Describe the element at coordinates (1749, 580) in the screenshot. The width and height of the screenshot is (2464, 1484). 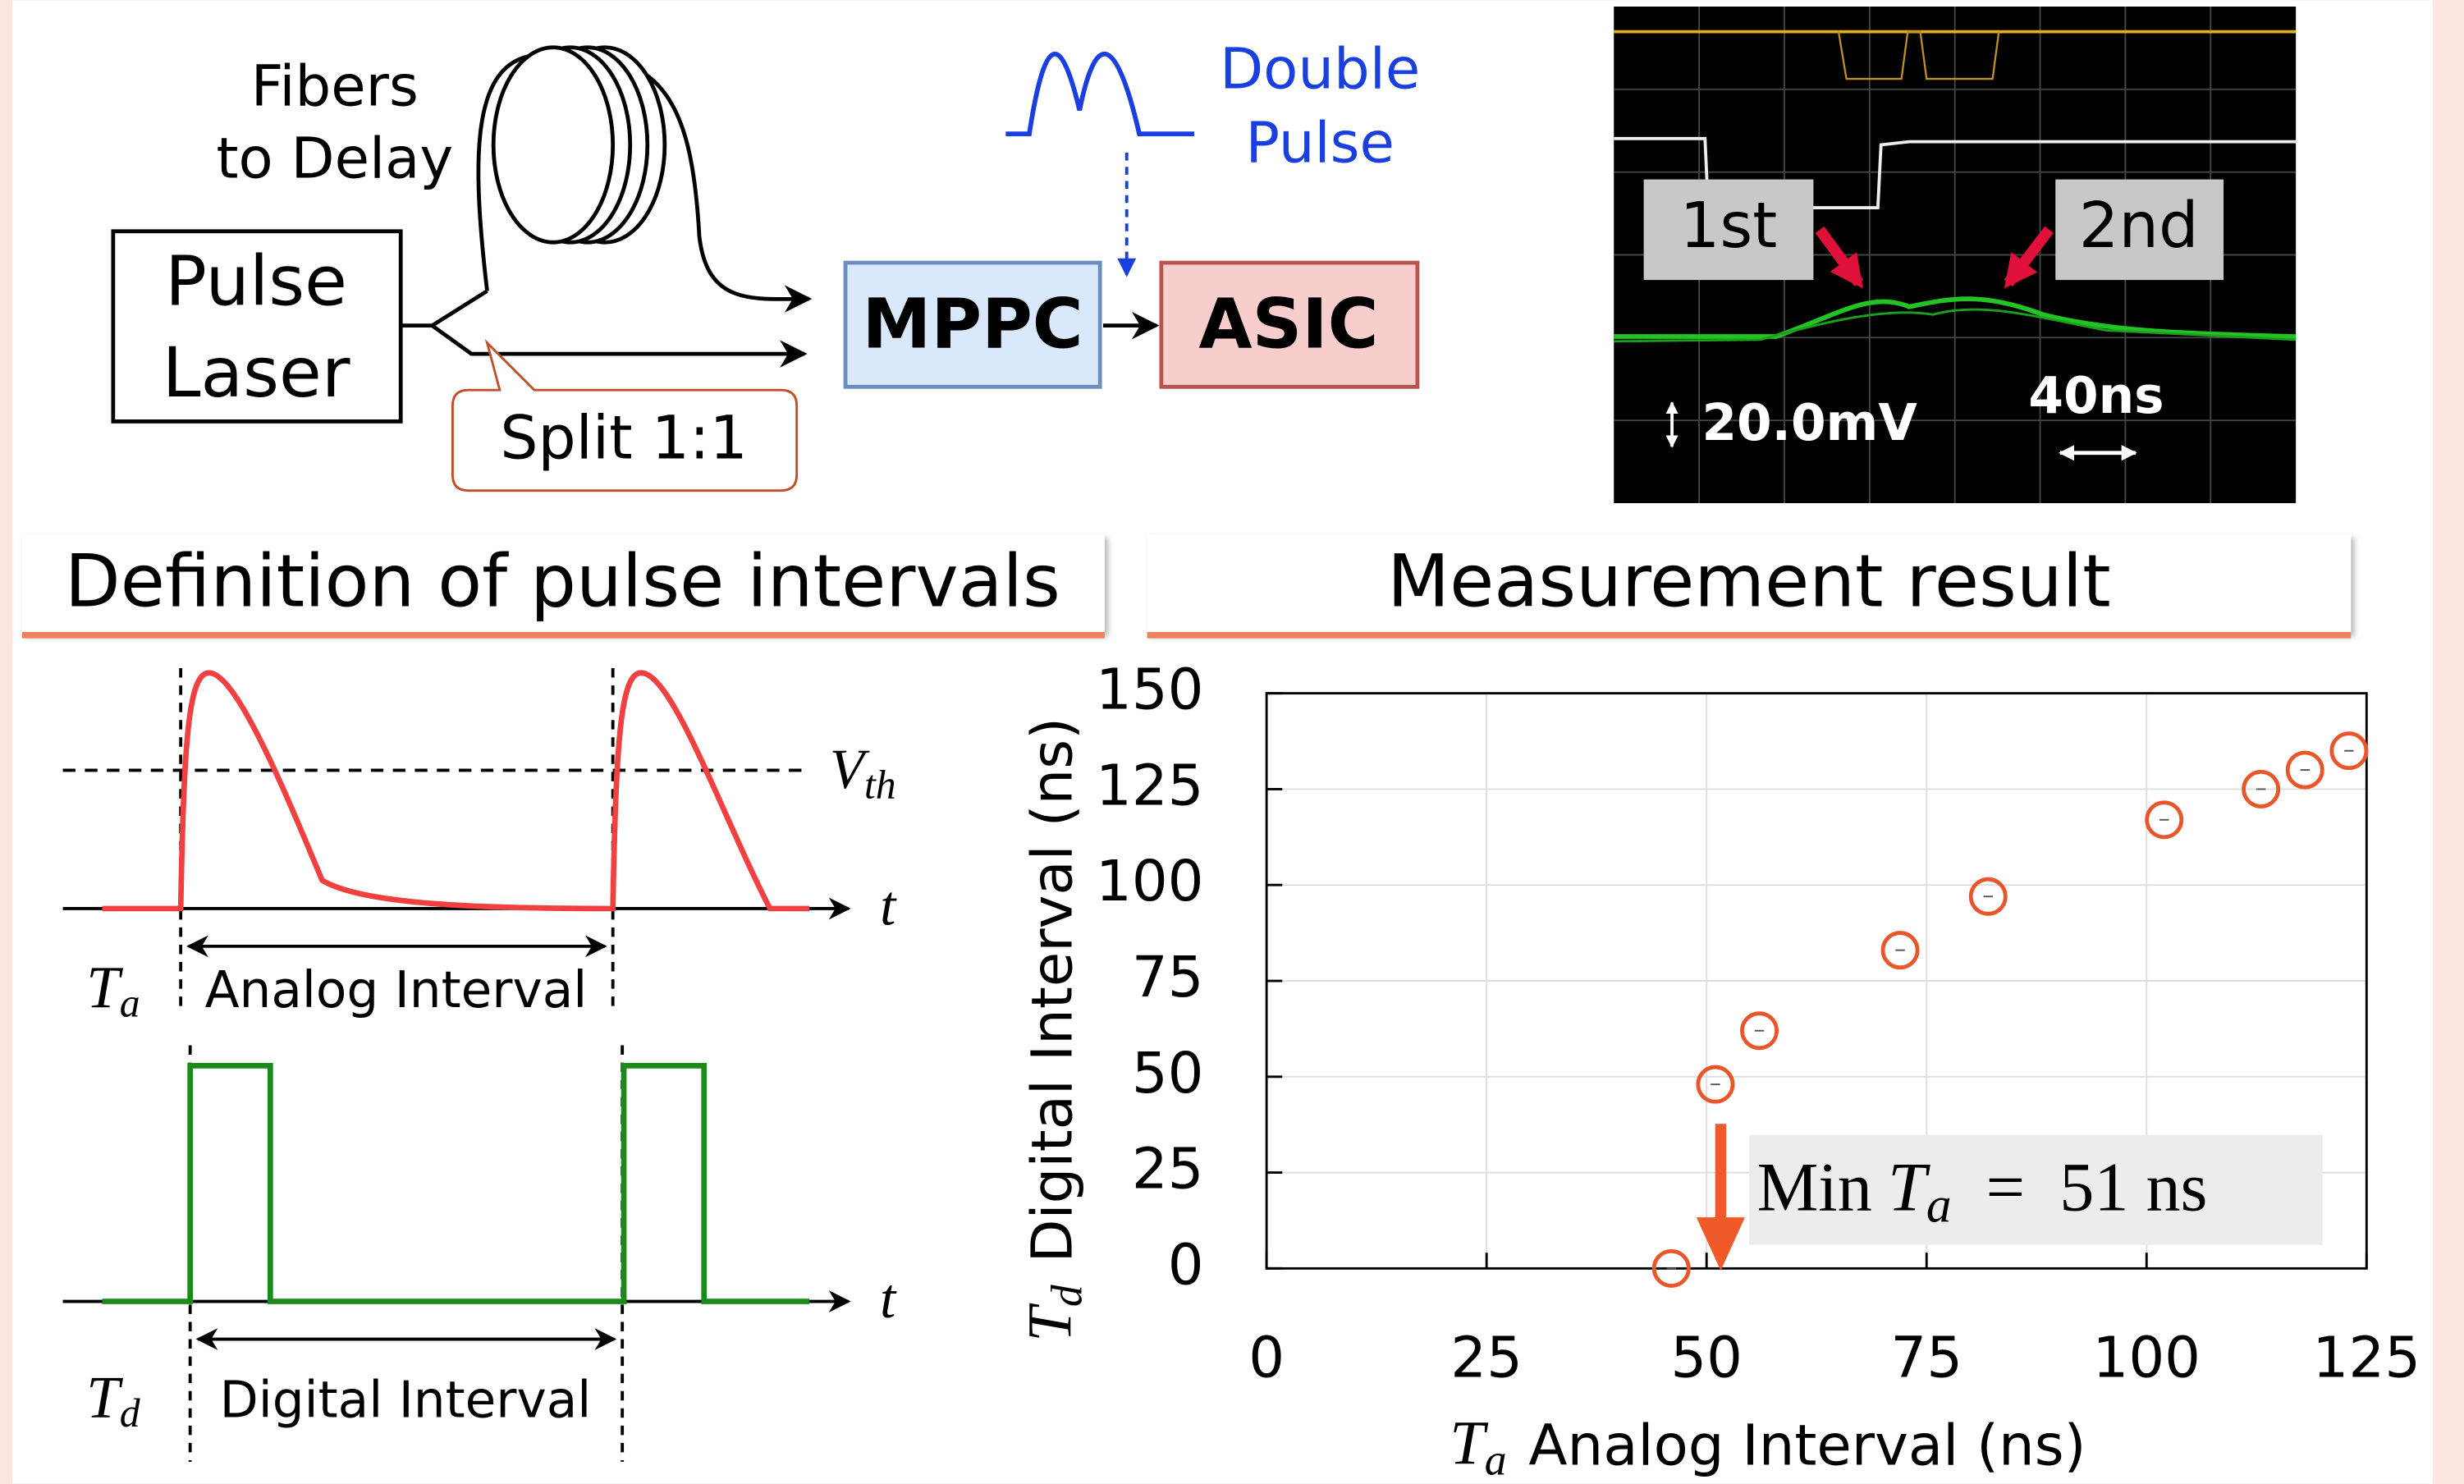
I see `section-header: Measurement result` at that location.